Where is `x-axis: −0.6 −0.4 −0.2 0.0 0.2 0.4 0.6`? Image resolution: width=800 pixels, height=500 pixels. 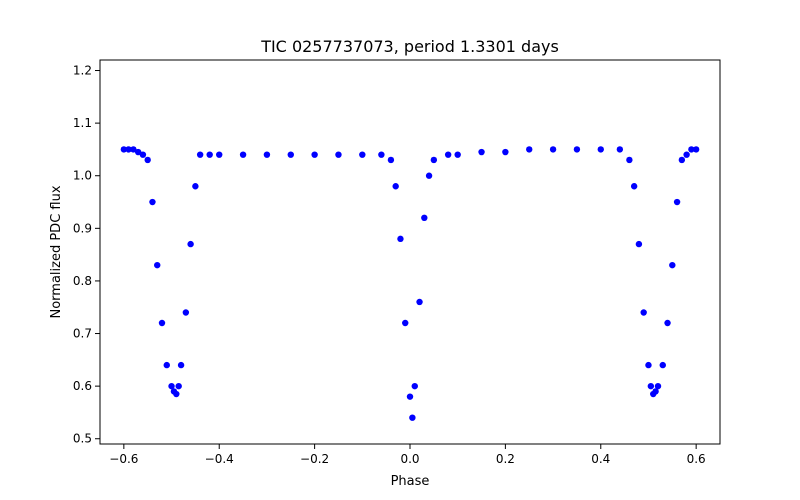 x-axis: −0.6 −0.4 −0.2 0.0 0.2 0.4 0.6 is located at coordinates (407, 455).